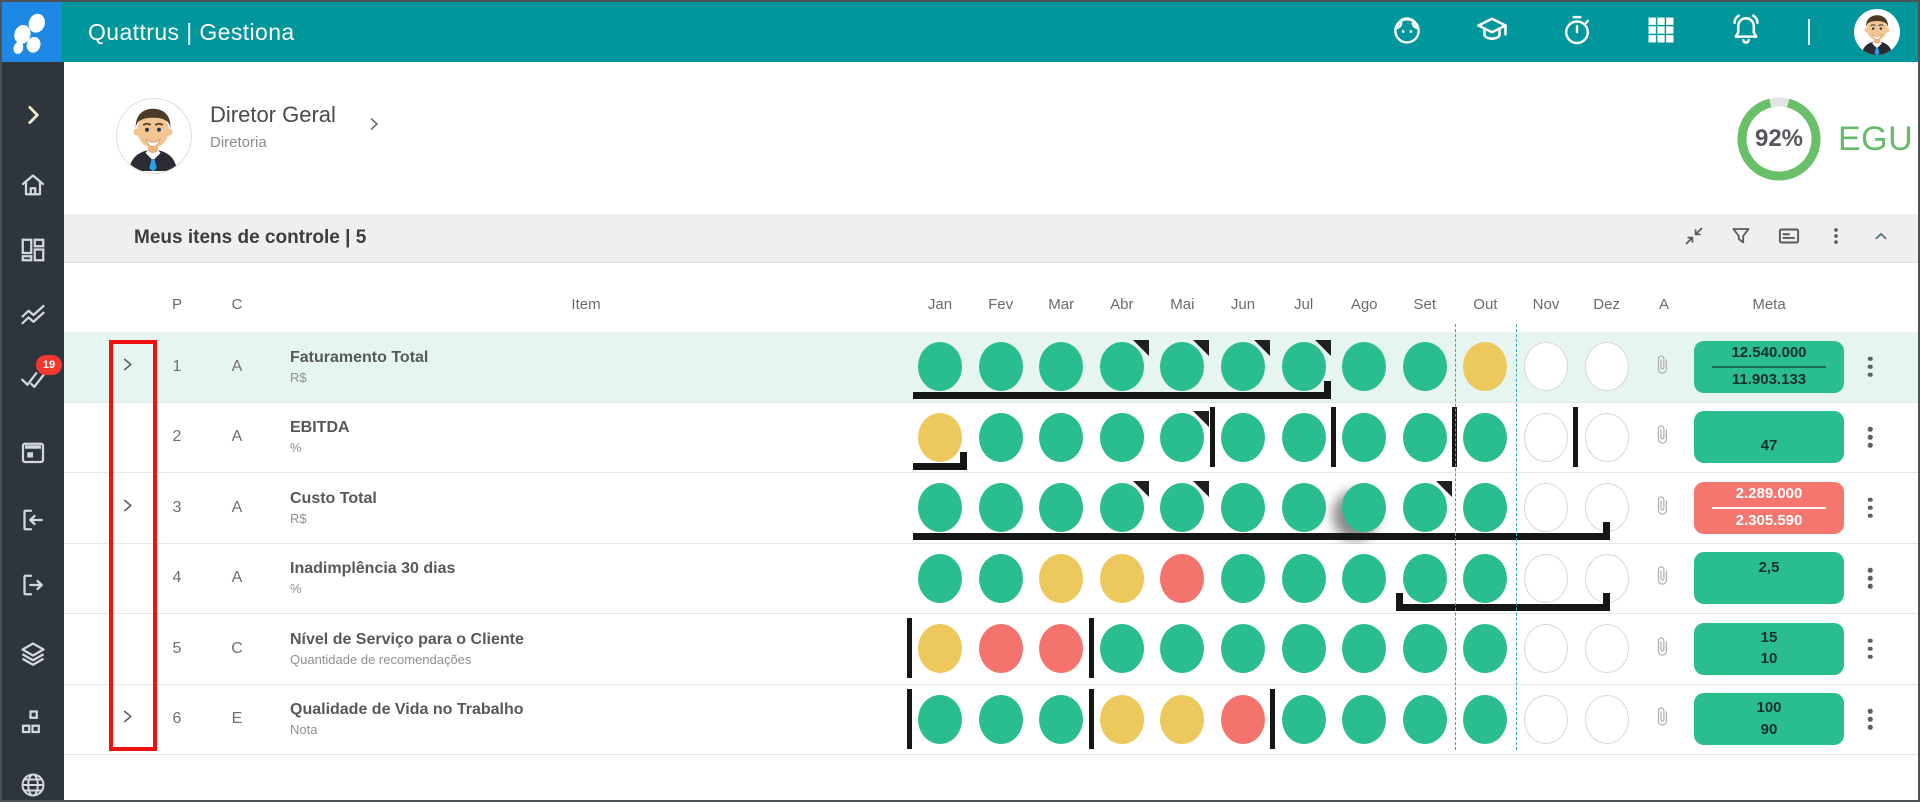  I want to click on table-row: 3 A Custo Total R$ 2.289.000 2.305.590, so click(991, 508).